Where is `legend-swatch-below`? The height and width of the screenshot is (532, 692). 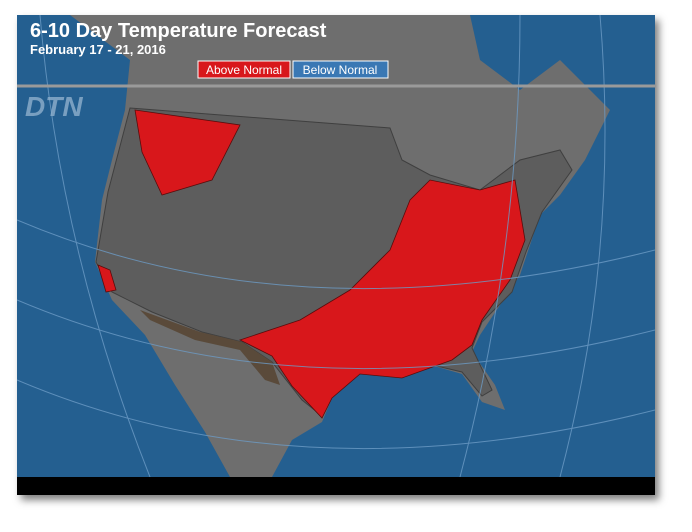
legend-swatch-below is located at coordinates (340, 69).